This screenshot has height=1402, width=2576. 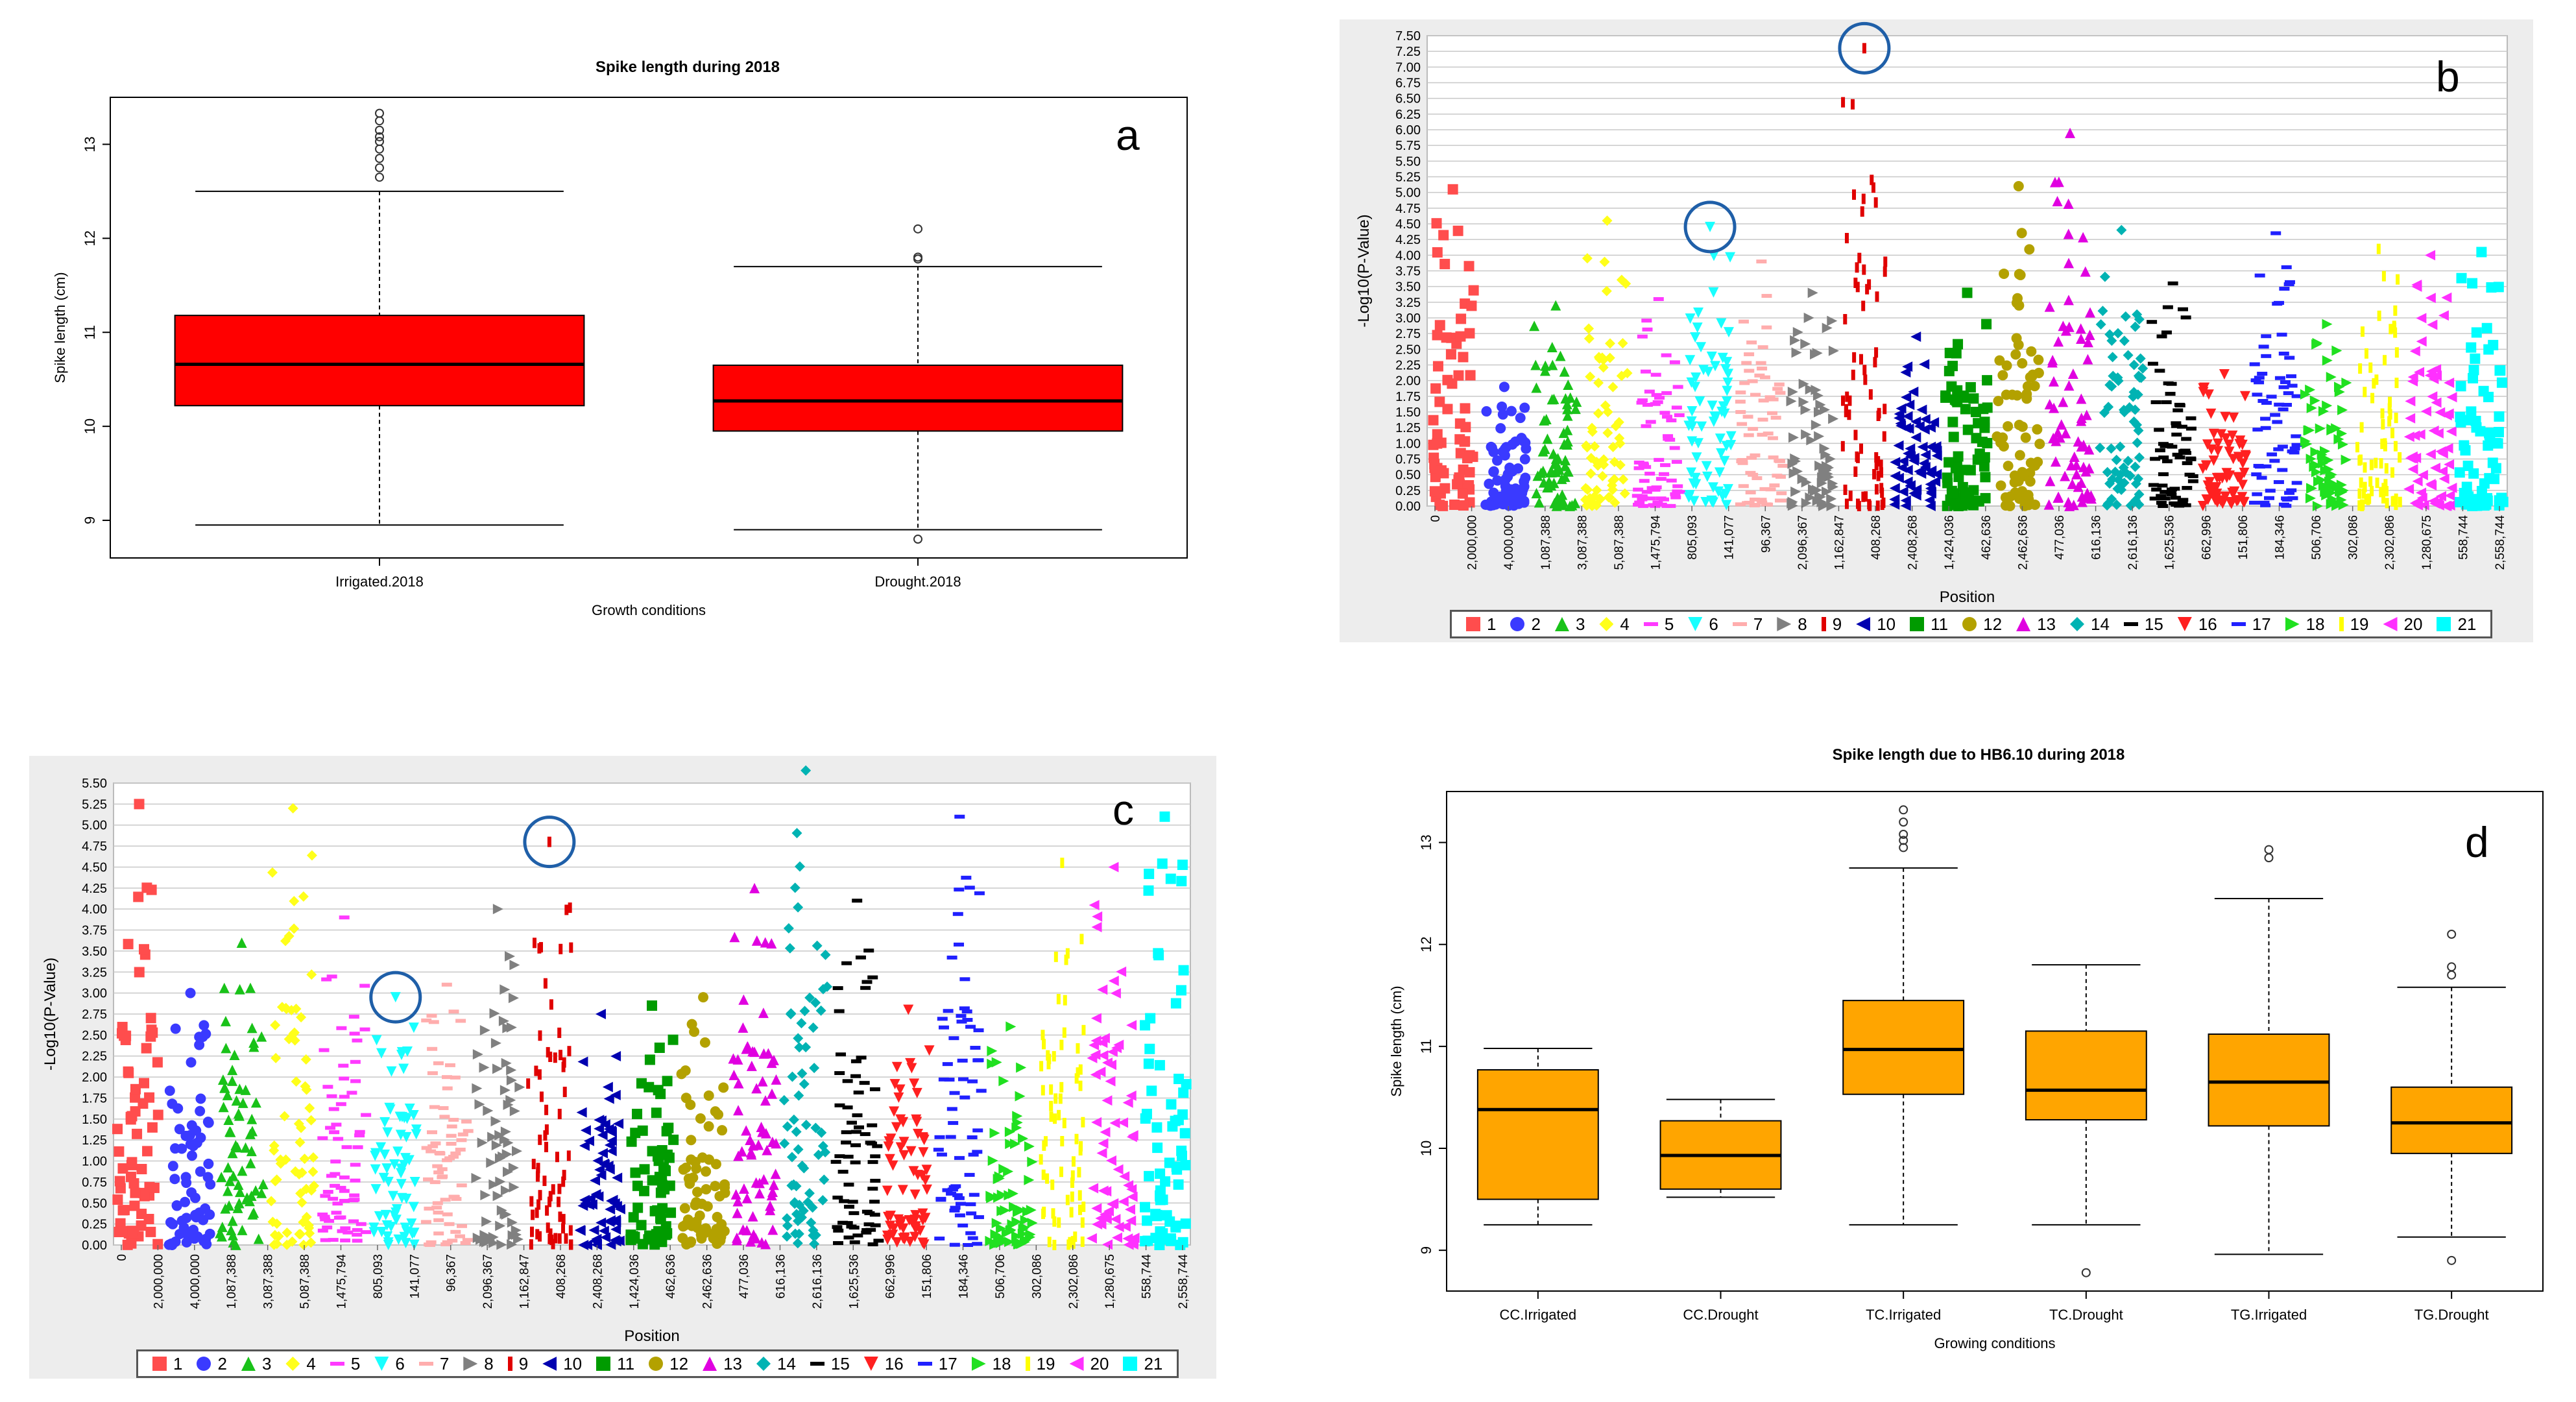 What do you see at coordinates (1408, 460) in the screenshot?
I see `y-tick-label: 0.75` at bounding box center [1408, 460].